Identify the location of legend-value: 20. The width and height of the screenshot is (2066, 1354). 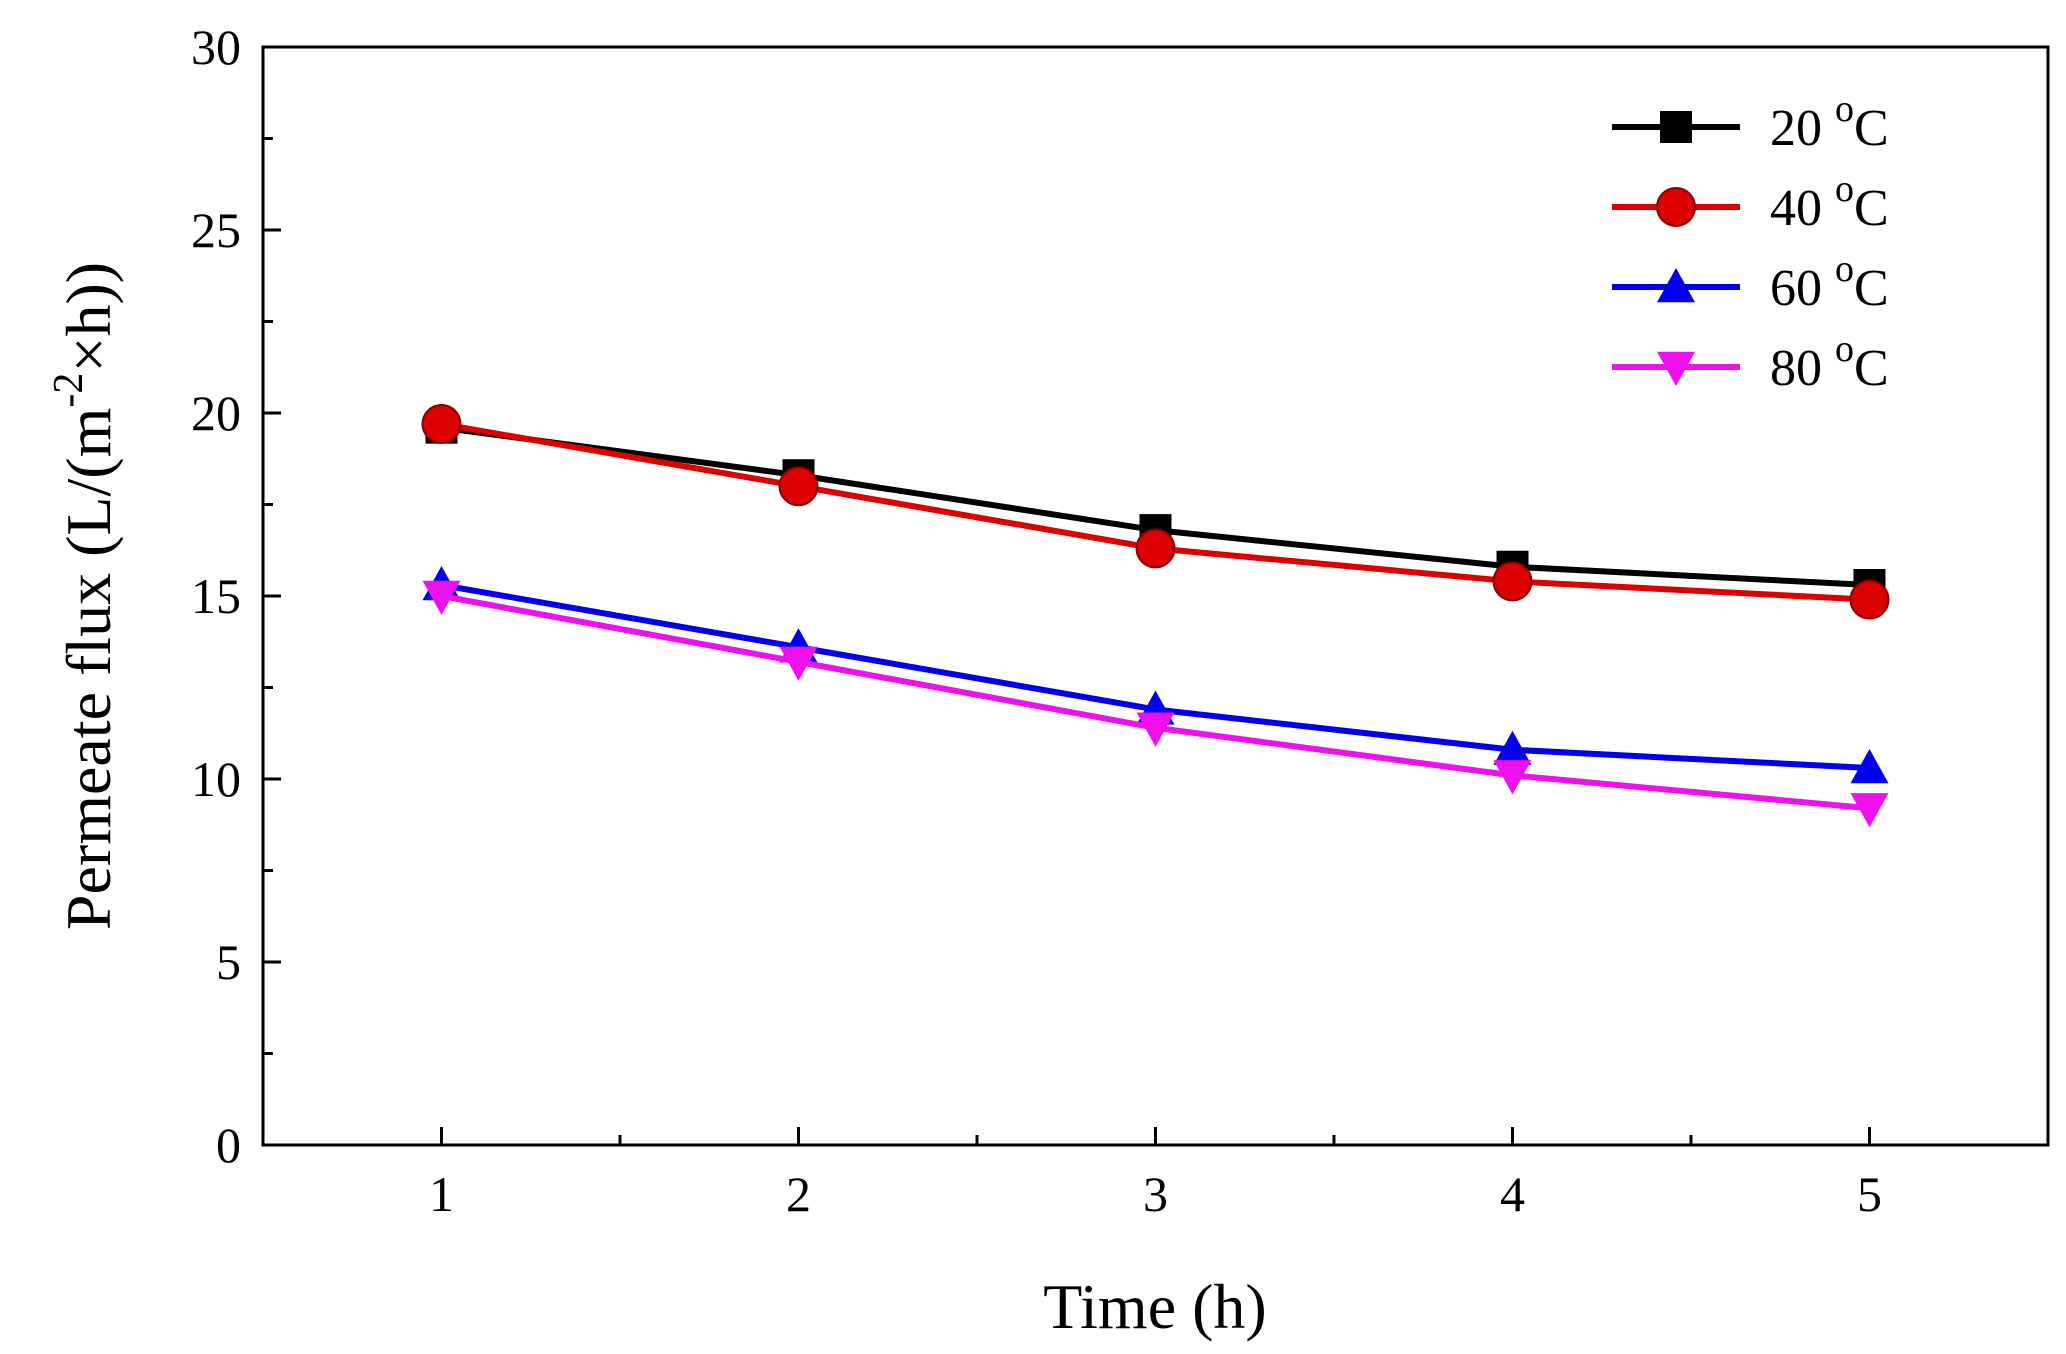
(1802, 128).